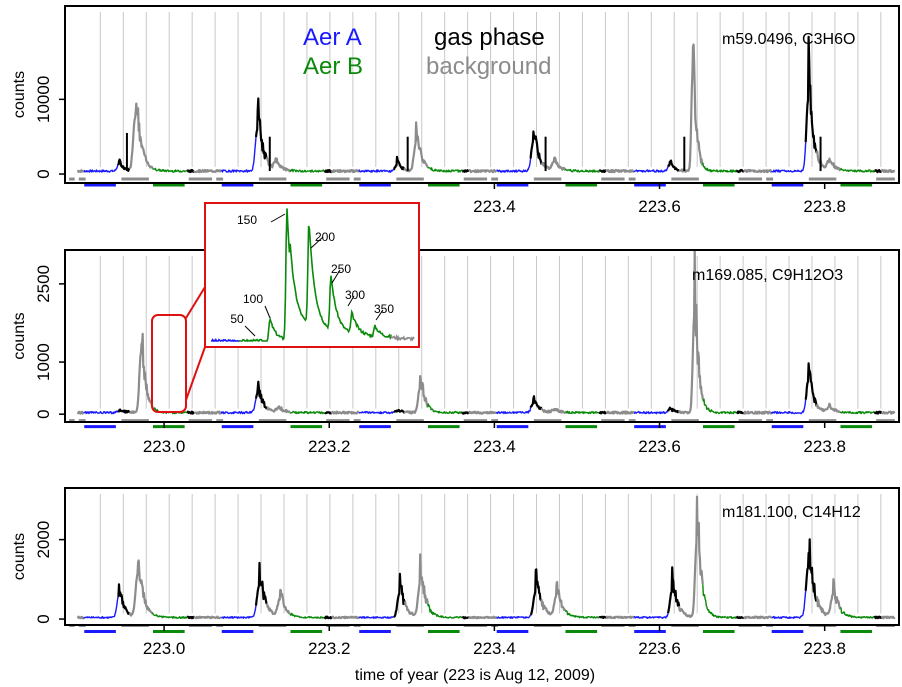 This screenshot has width=902, height=687. Describe the element at coordinates (489, 37) in the screenshot. I see `legend-gas-phase: gas phase` at that location.